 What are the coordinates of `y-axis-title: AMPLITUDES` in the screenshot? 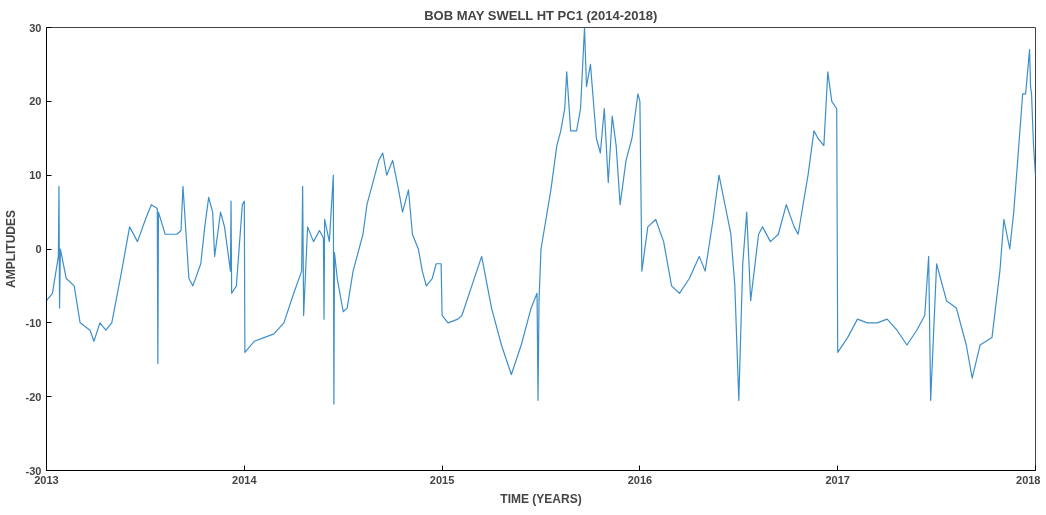 It's located at (10, 249).